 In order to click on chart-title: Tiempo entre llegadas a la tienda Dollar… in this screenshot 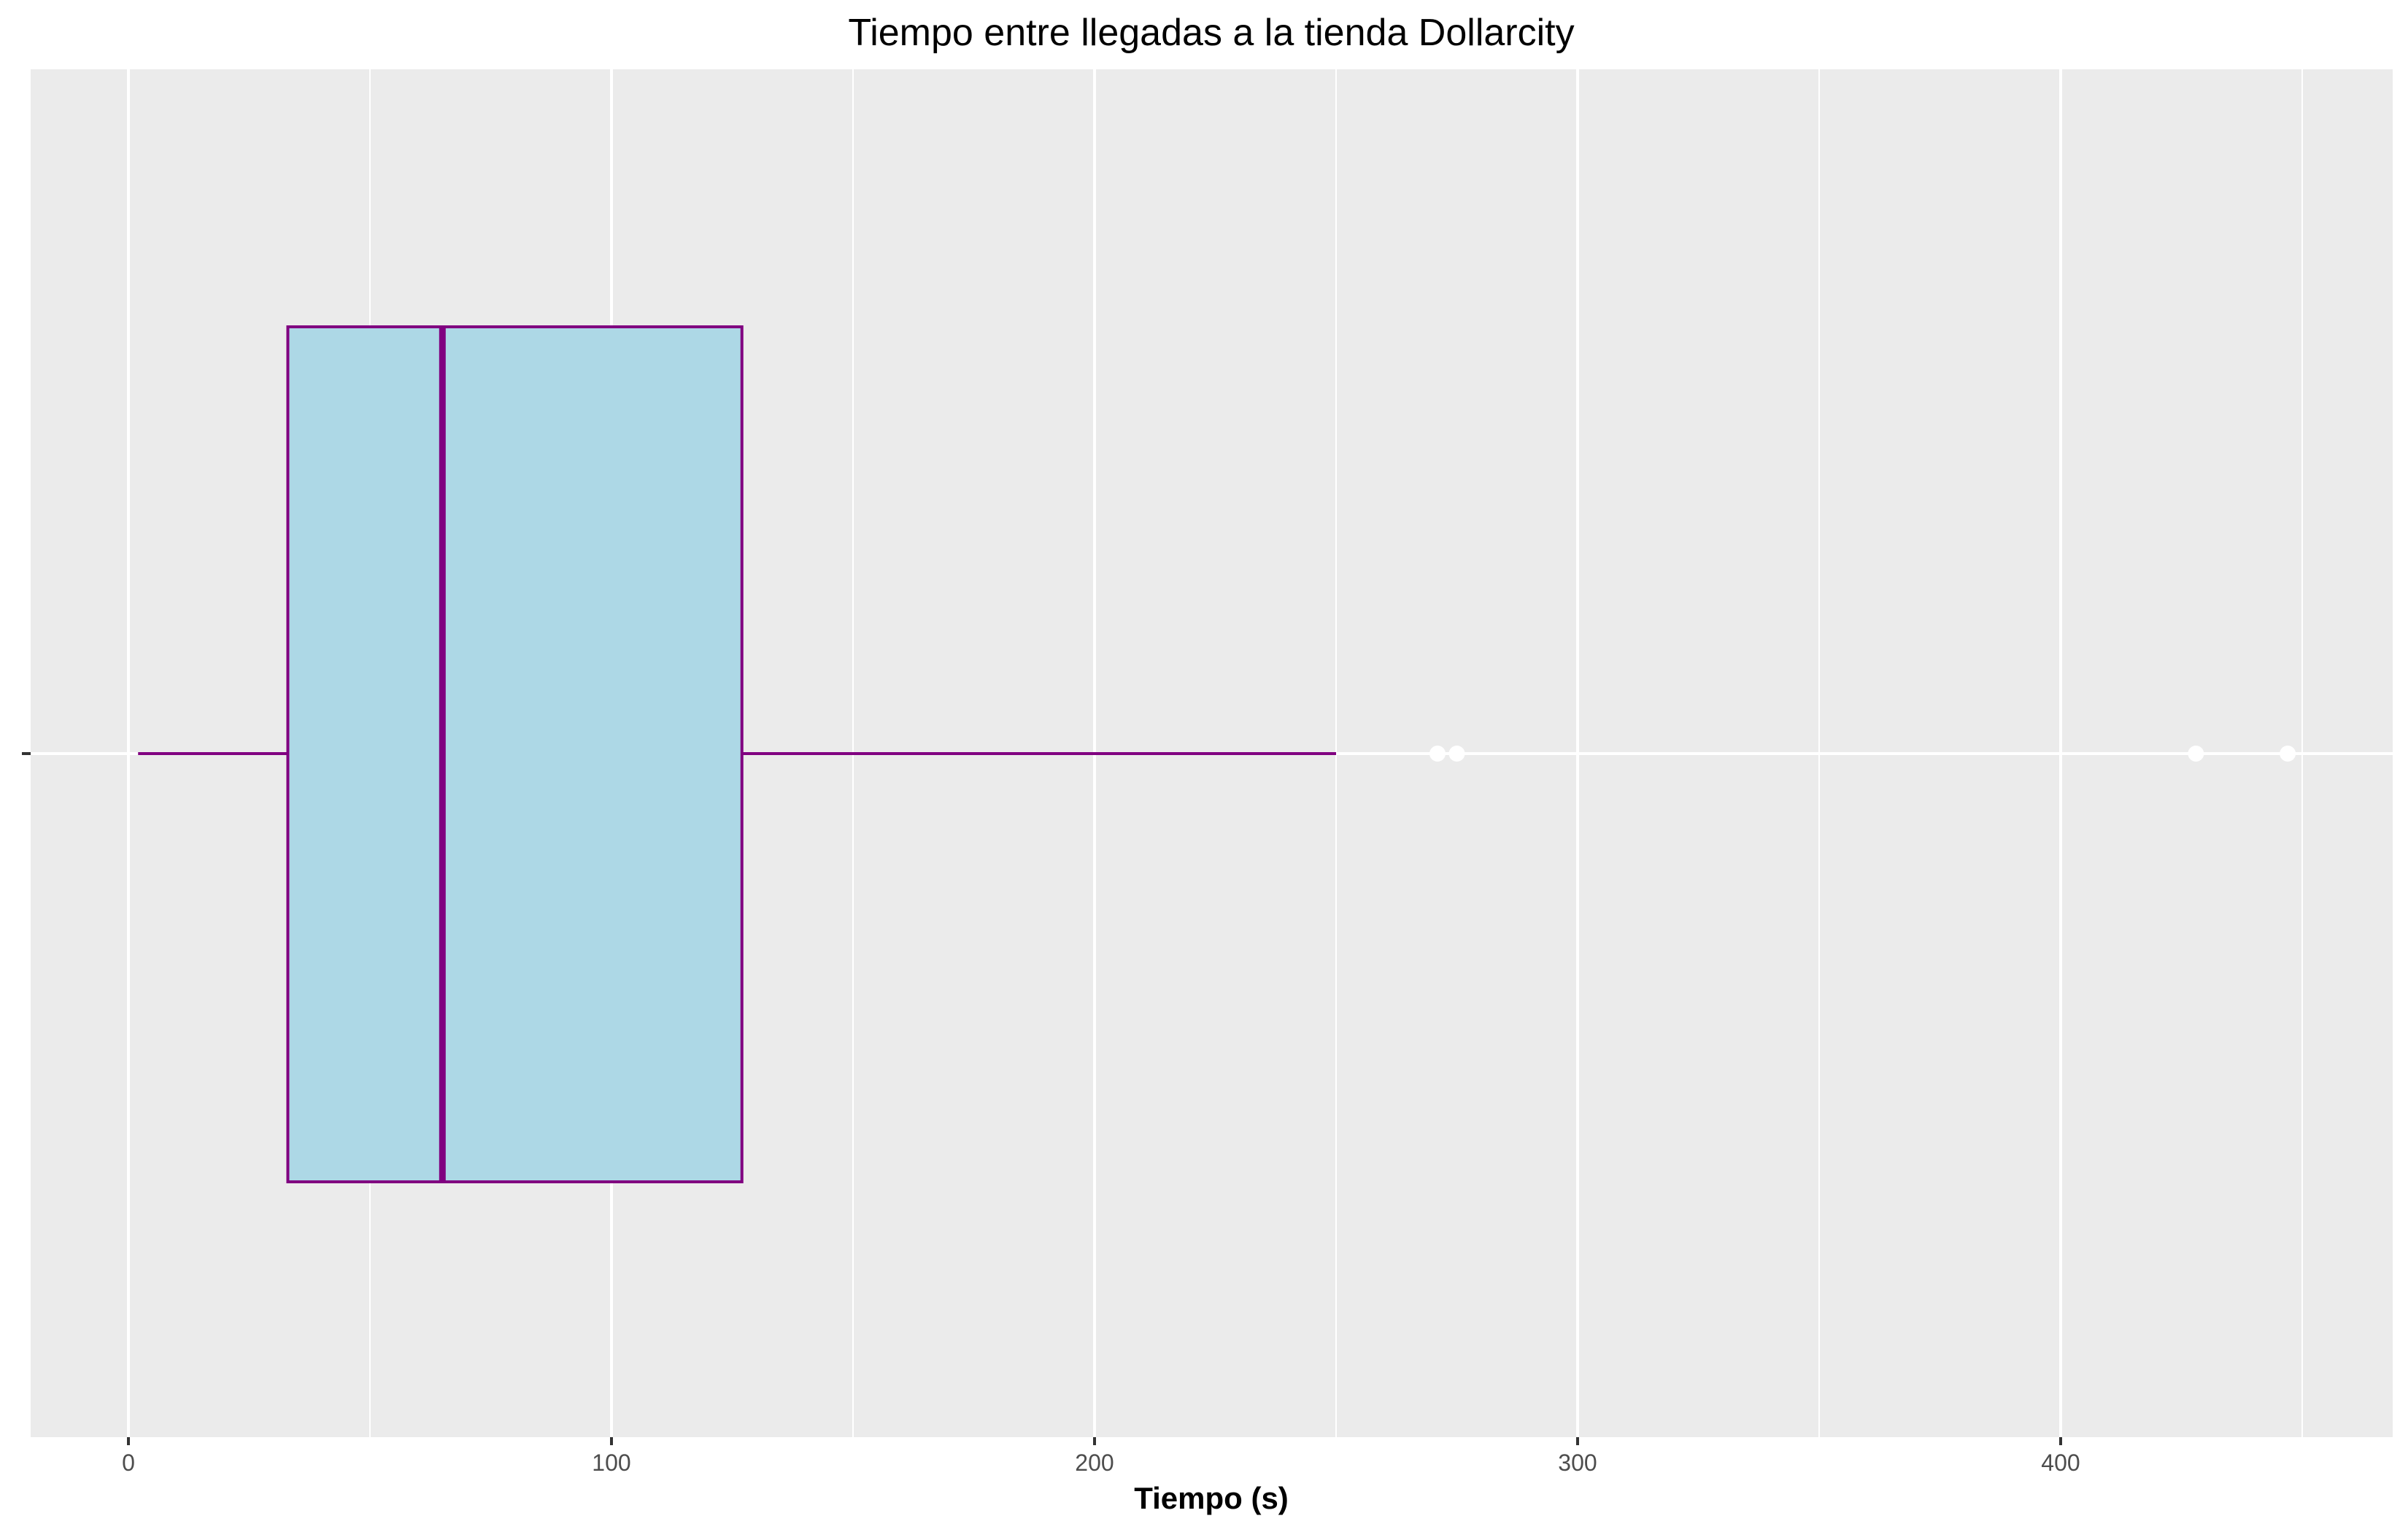, I will do `click(1211, 33)`.